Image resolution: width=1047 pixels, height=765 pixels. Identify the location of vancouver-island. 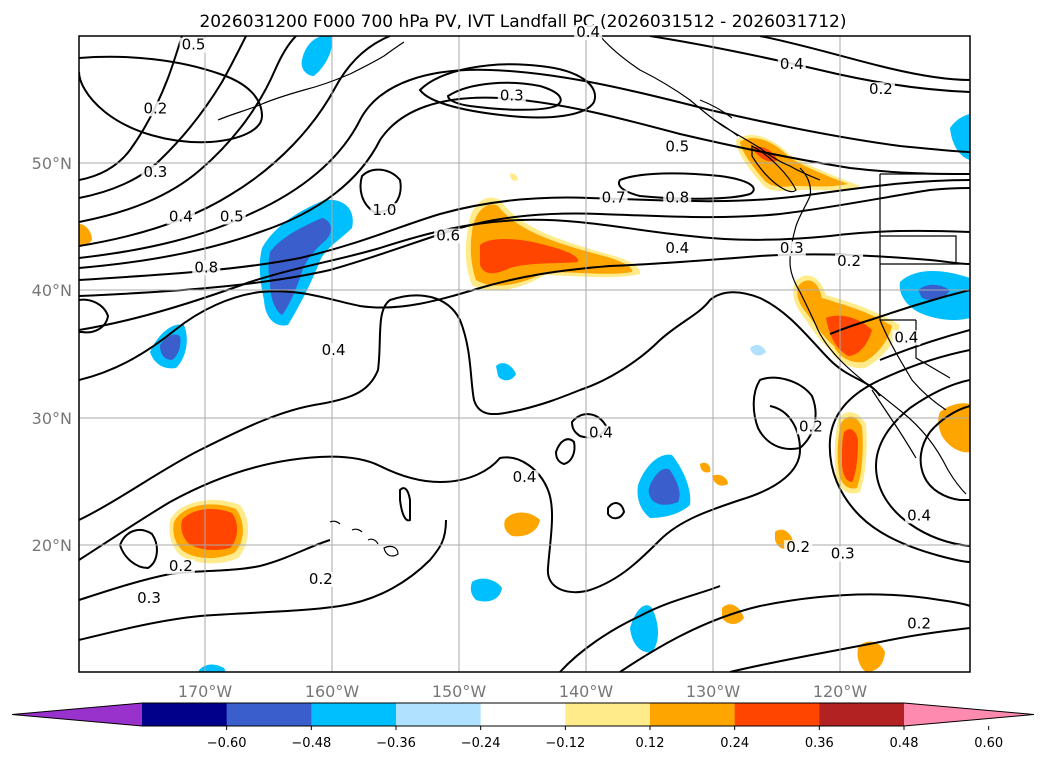
(774, 169).